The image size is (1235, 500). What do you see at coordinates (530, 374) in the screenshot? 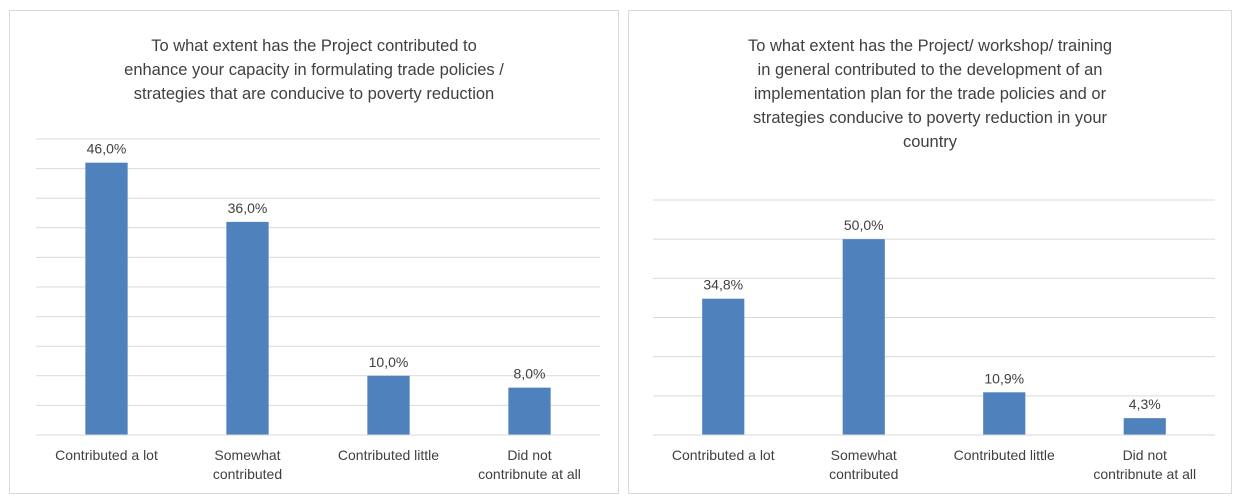
I see `data-label: 8,0%` at bounding box center [530, 374].